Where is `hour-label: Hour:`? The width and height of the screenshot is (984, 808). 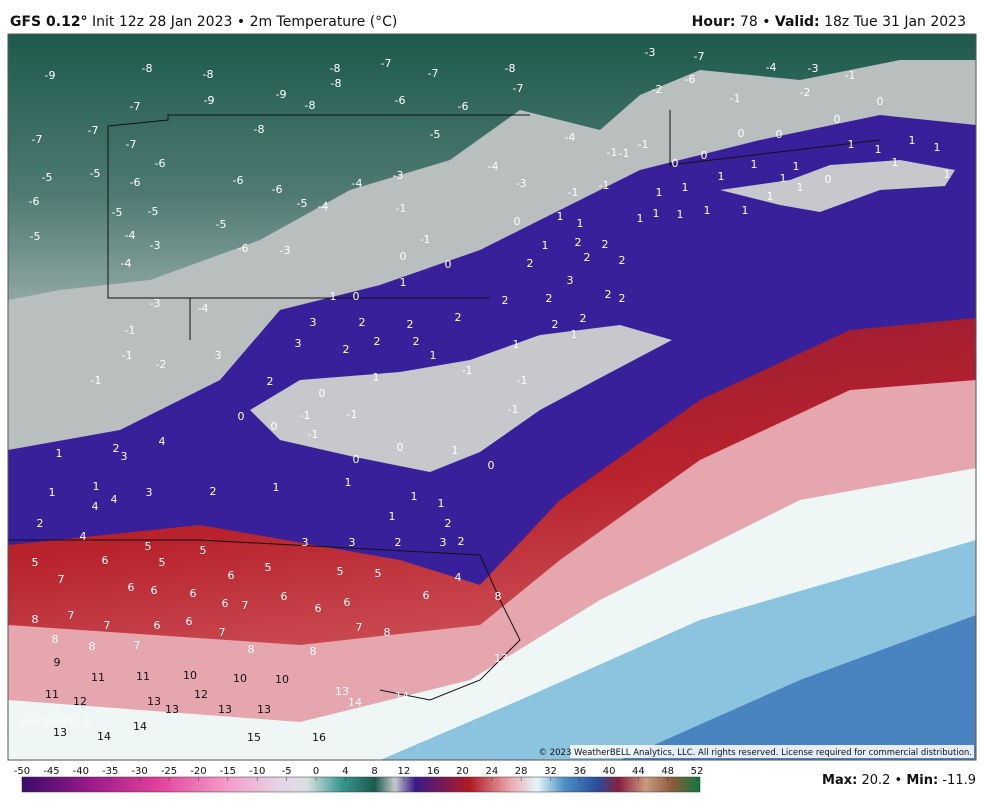
hour-label: Hour: is located at coordinates (714, 22).